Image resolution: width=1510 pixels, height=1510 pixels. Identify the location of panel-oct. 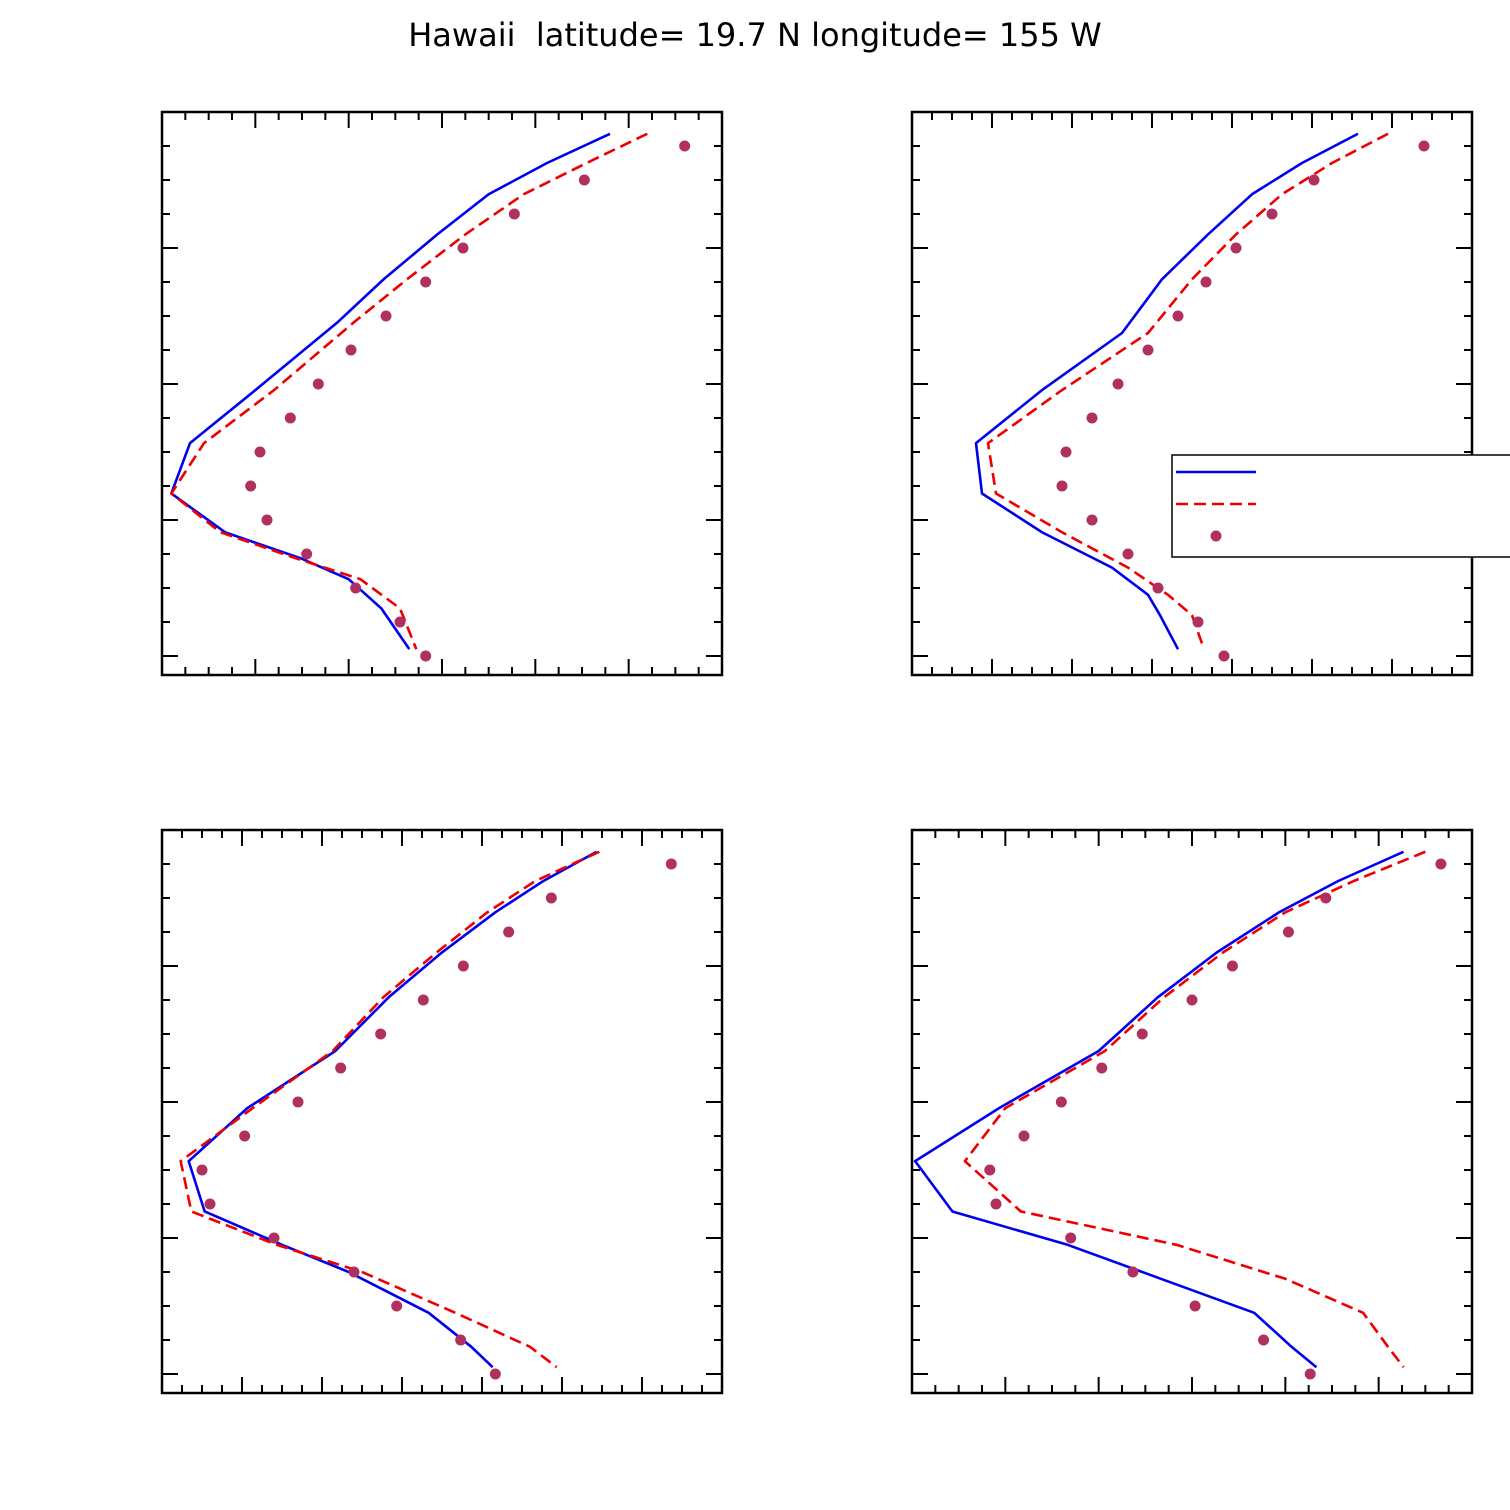
(1192, 1111).